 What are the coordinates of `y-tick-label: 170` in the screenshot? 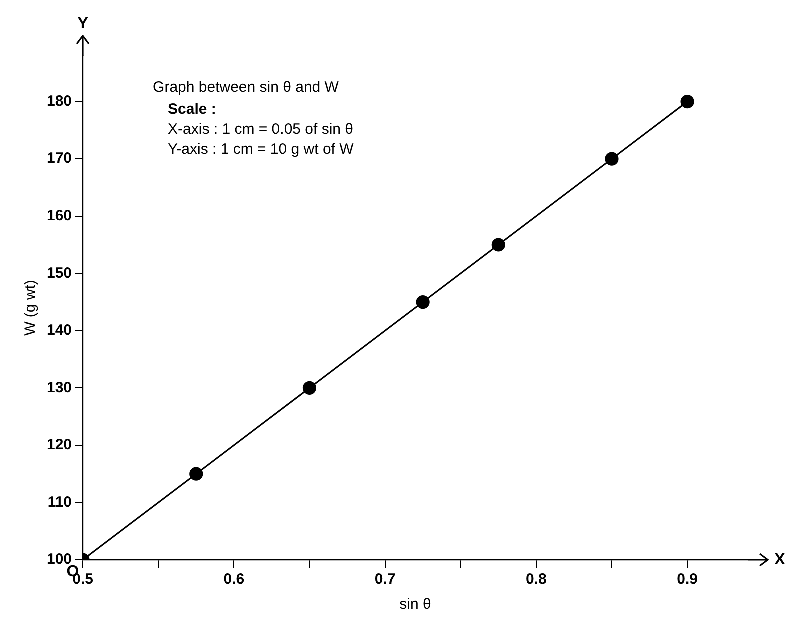 It's located at (59, 159).